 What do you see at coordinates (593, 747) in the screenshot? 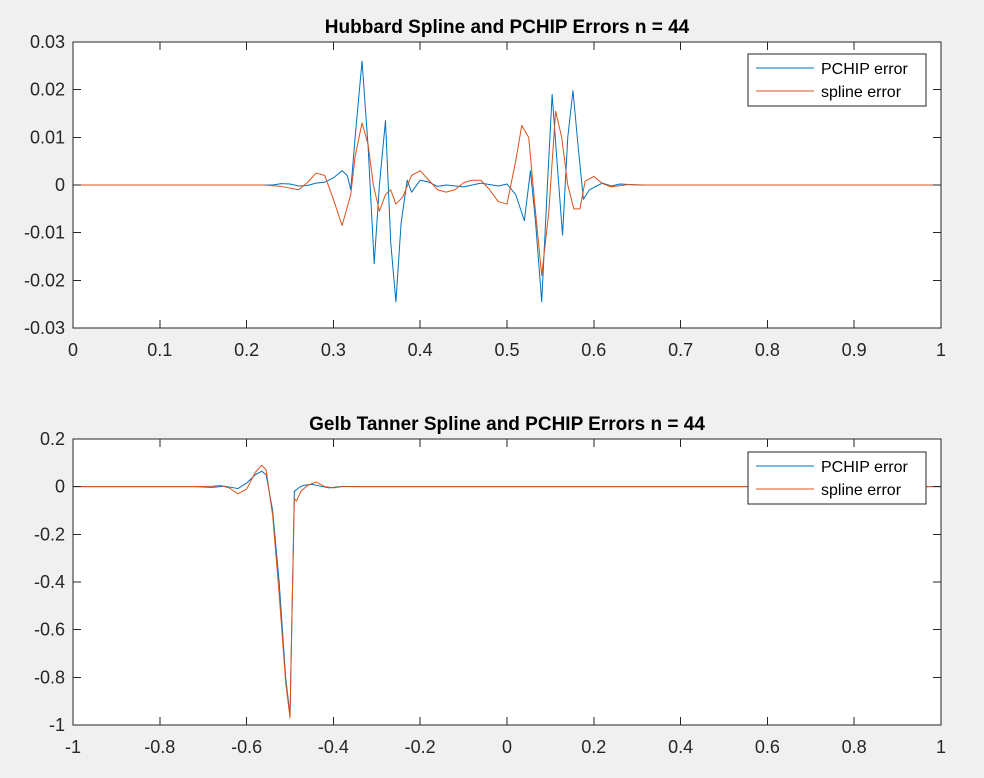
I see `gelb-tanner-x-tick-label: 0.2` at bounding box center [593, 747].